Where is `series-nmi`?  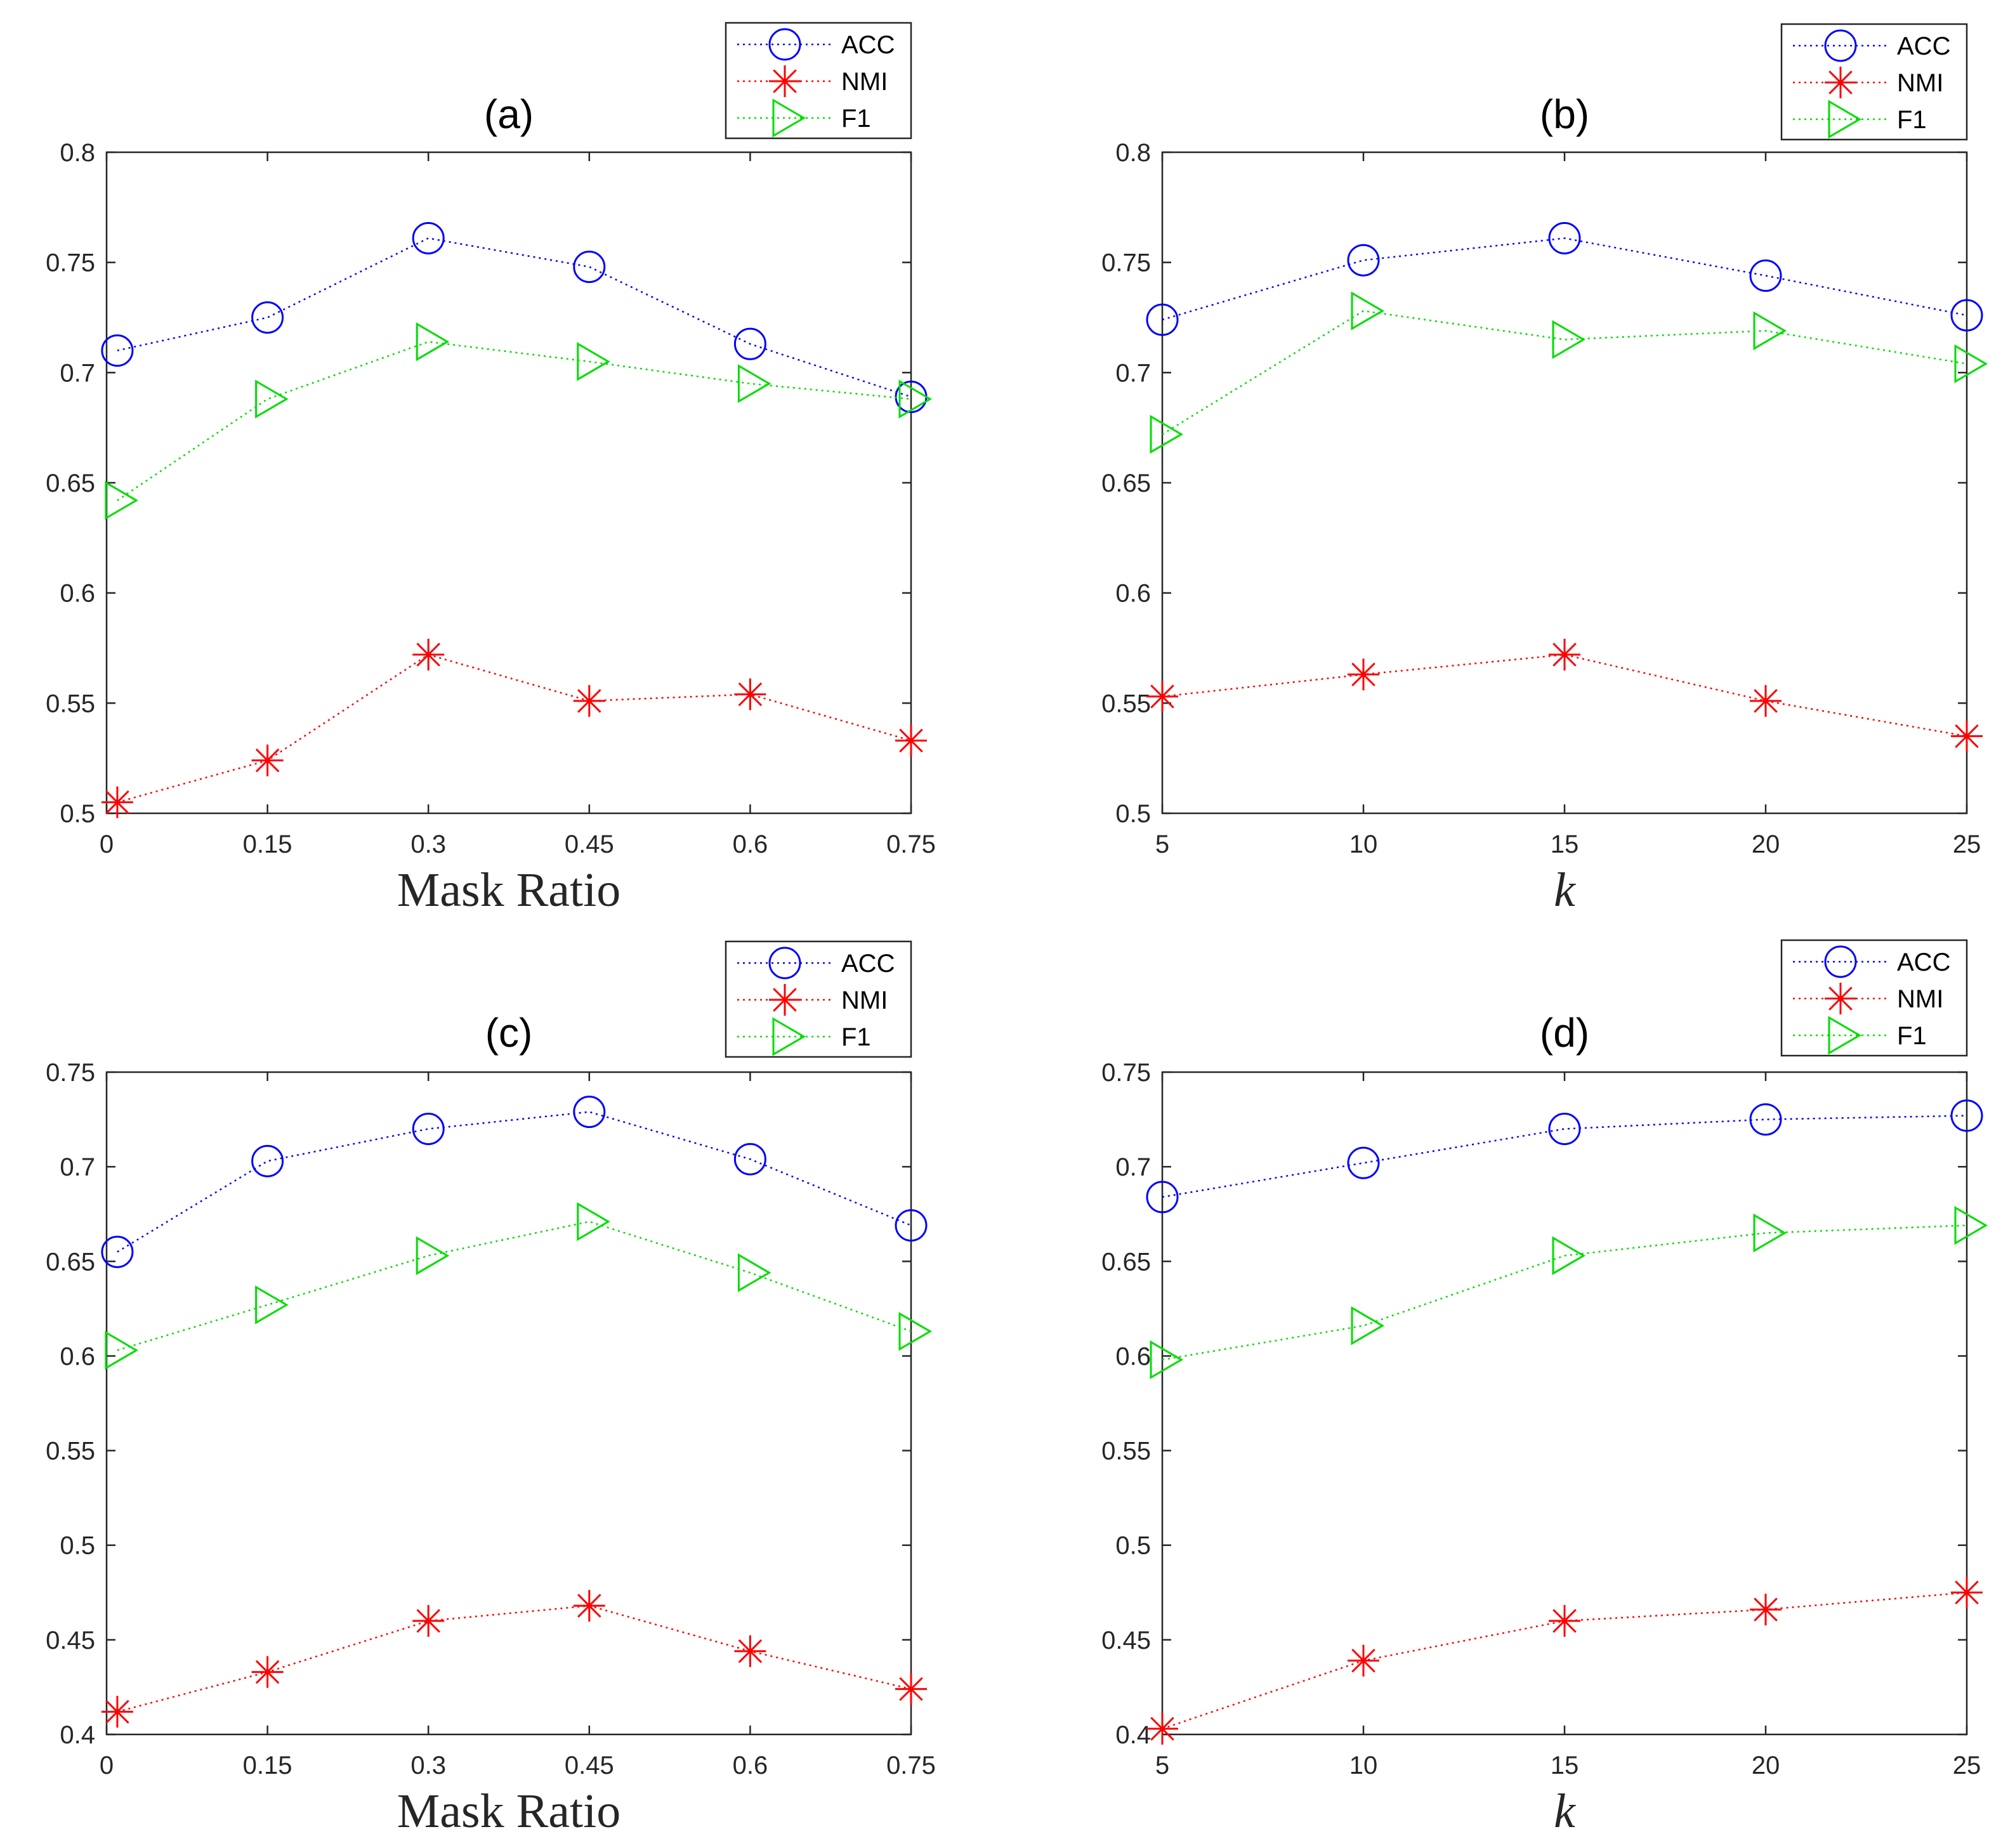
series-nmi is located at coordinates (514, 728).